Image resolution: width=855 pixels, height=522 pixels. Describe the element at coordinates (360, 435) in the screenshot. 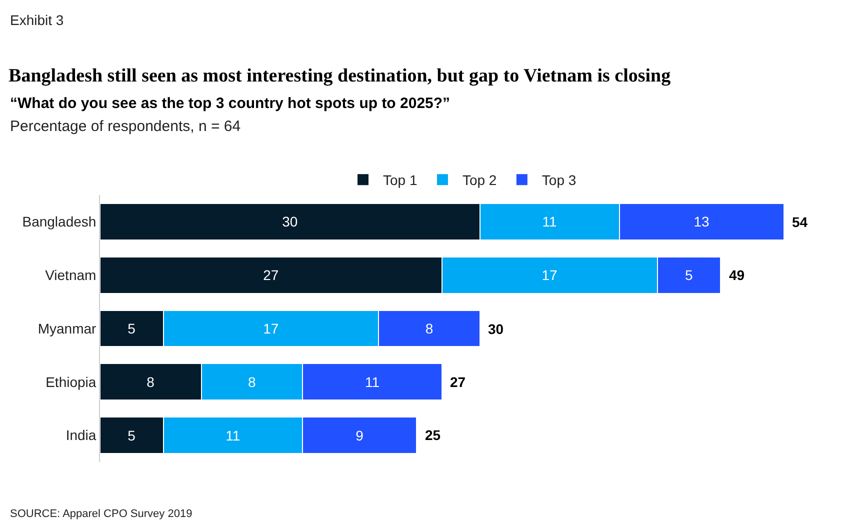

I see `data-label: 9` at that location.